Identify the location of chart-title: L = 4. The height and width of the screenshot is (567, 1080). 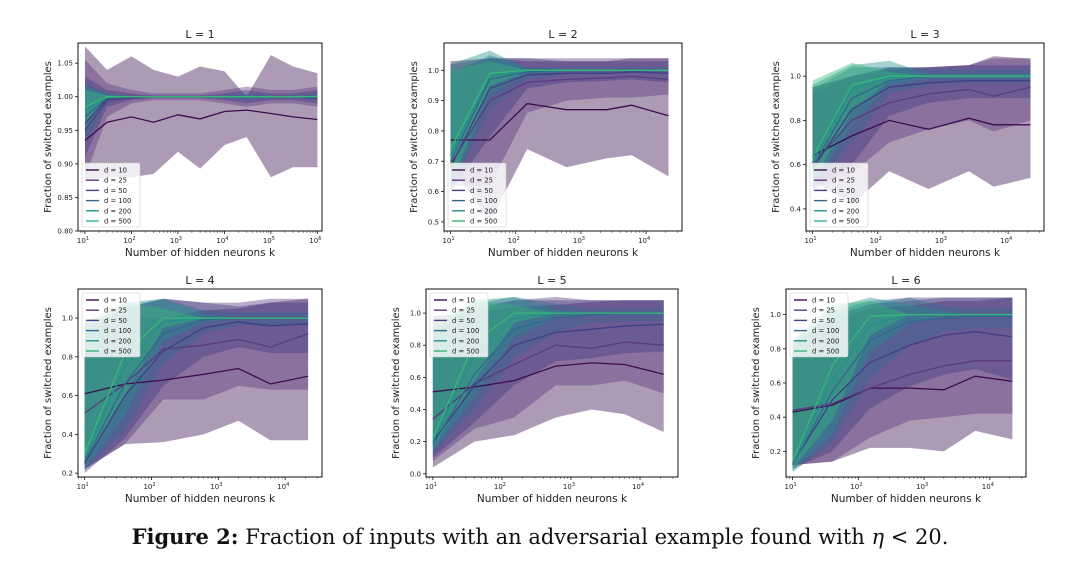
(199, 280).